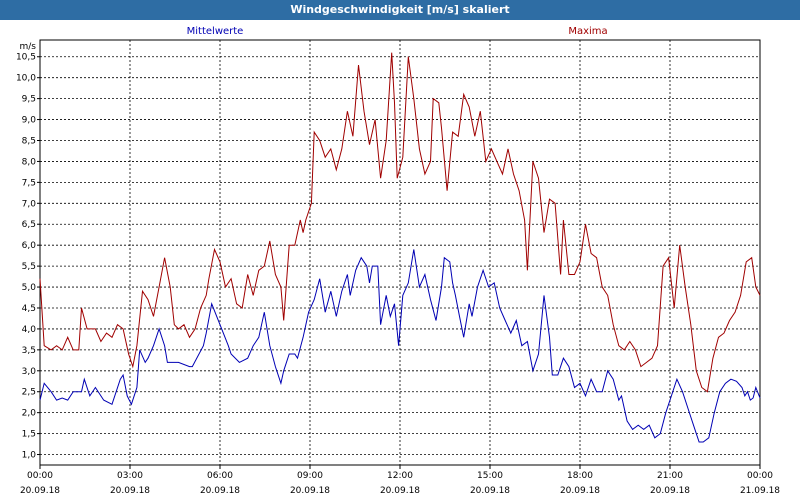  Describe the element at coordinates (310, 476) in the screenshot. I see `x-tick-time: 09:00` at that location.